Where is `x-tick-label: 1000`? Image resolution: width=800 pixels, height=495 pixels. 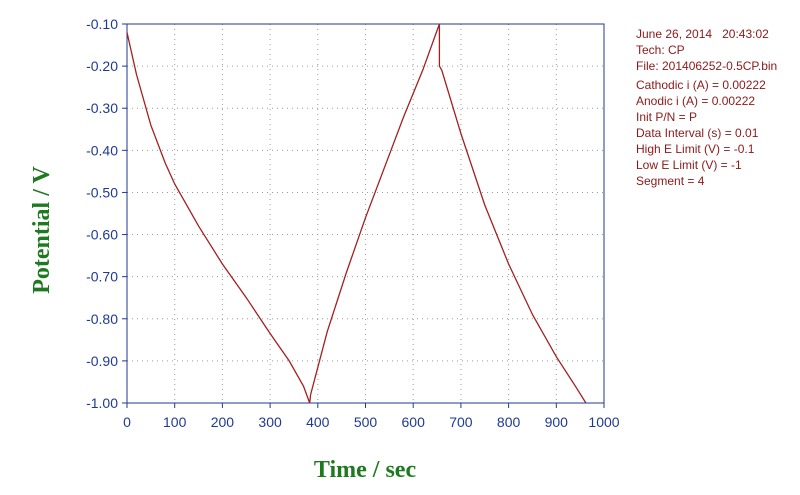 x-tick-label: 1000 is located at coordinates (603, 422).